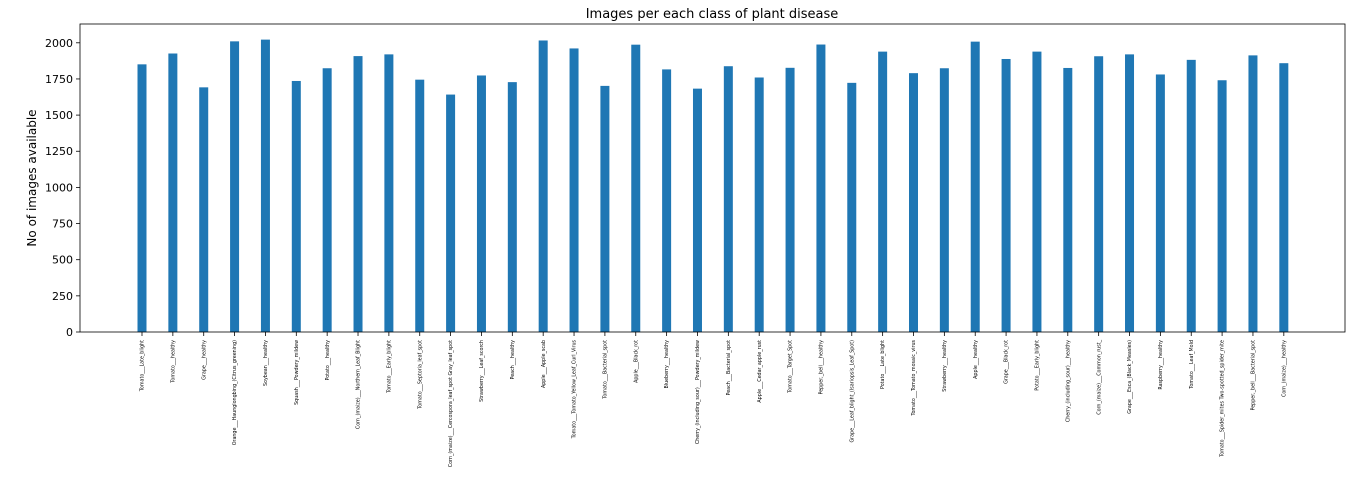  Describe the element at coordinates (235, 392) in the screenshot. I see `x-tick-label: Orange___Haunglongbing_(Citrus_greening)` at that location.